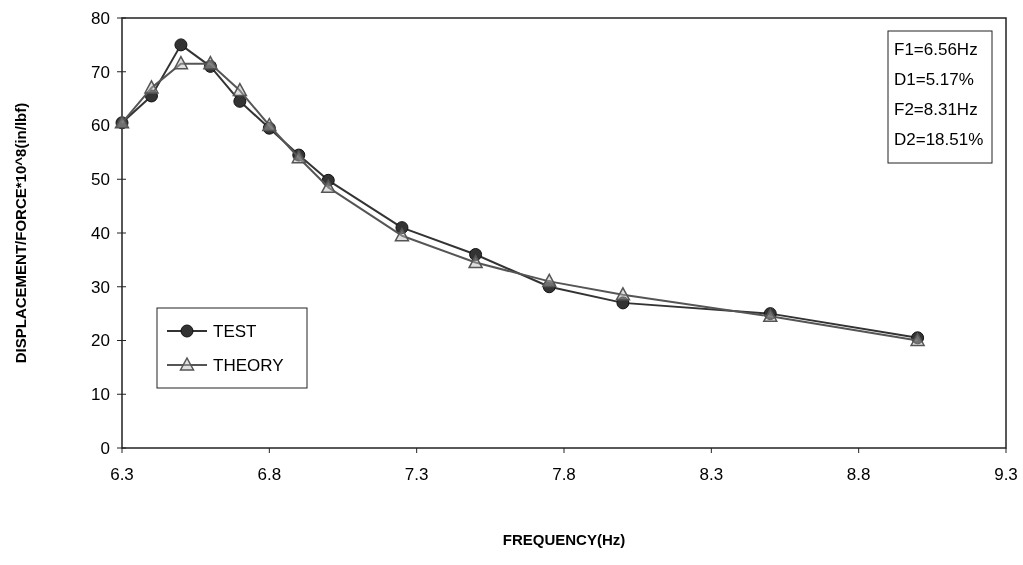 This screenshot has height=565, width=1023. What do you see at coordinates (100, 233) in the screenshot?
I see `y-tick-label: 40` at bounding box center [100, 233].